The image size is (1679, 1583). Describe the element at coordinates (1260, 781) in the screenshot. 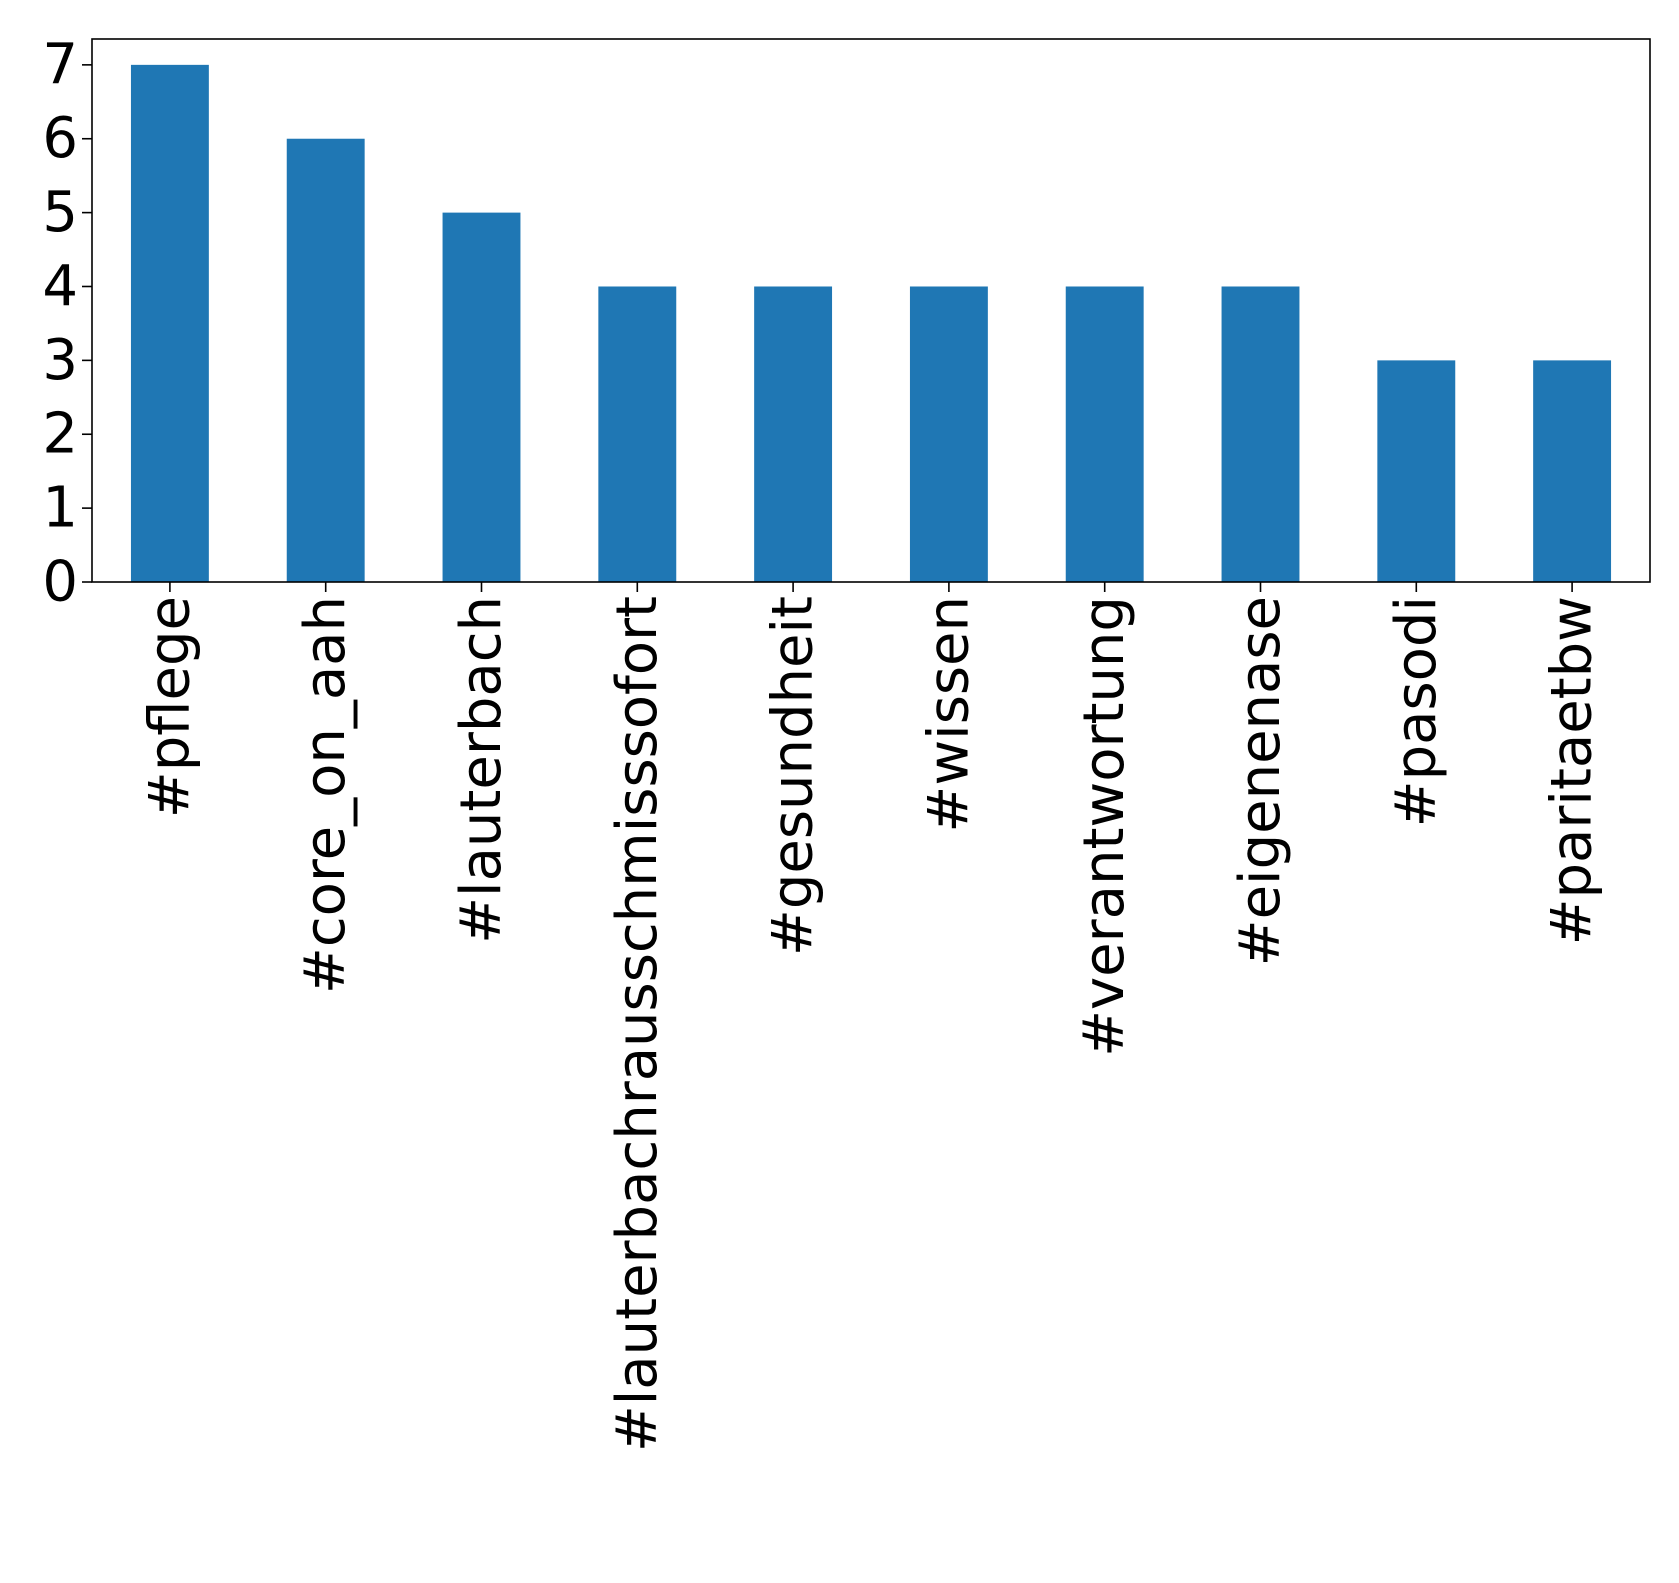

I see `x-tick-label: #eigenenase` at that location.